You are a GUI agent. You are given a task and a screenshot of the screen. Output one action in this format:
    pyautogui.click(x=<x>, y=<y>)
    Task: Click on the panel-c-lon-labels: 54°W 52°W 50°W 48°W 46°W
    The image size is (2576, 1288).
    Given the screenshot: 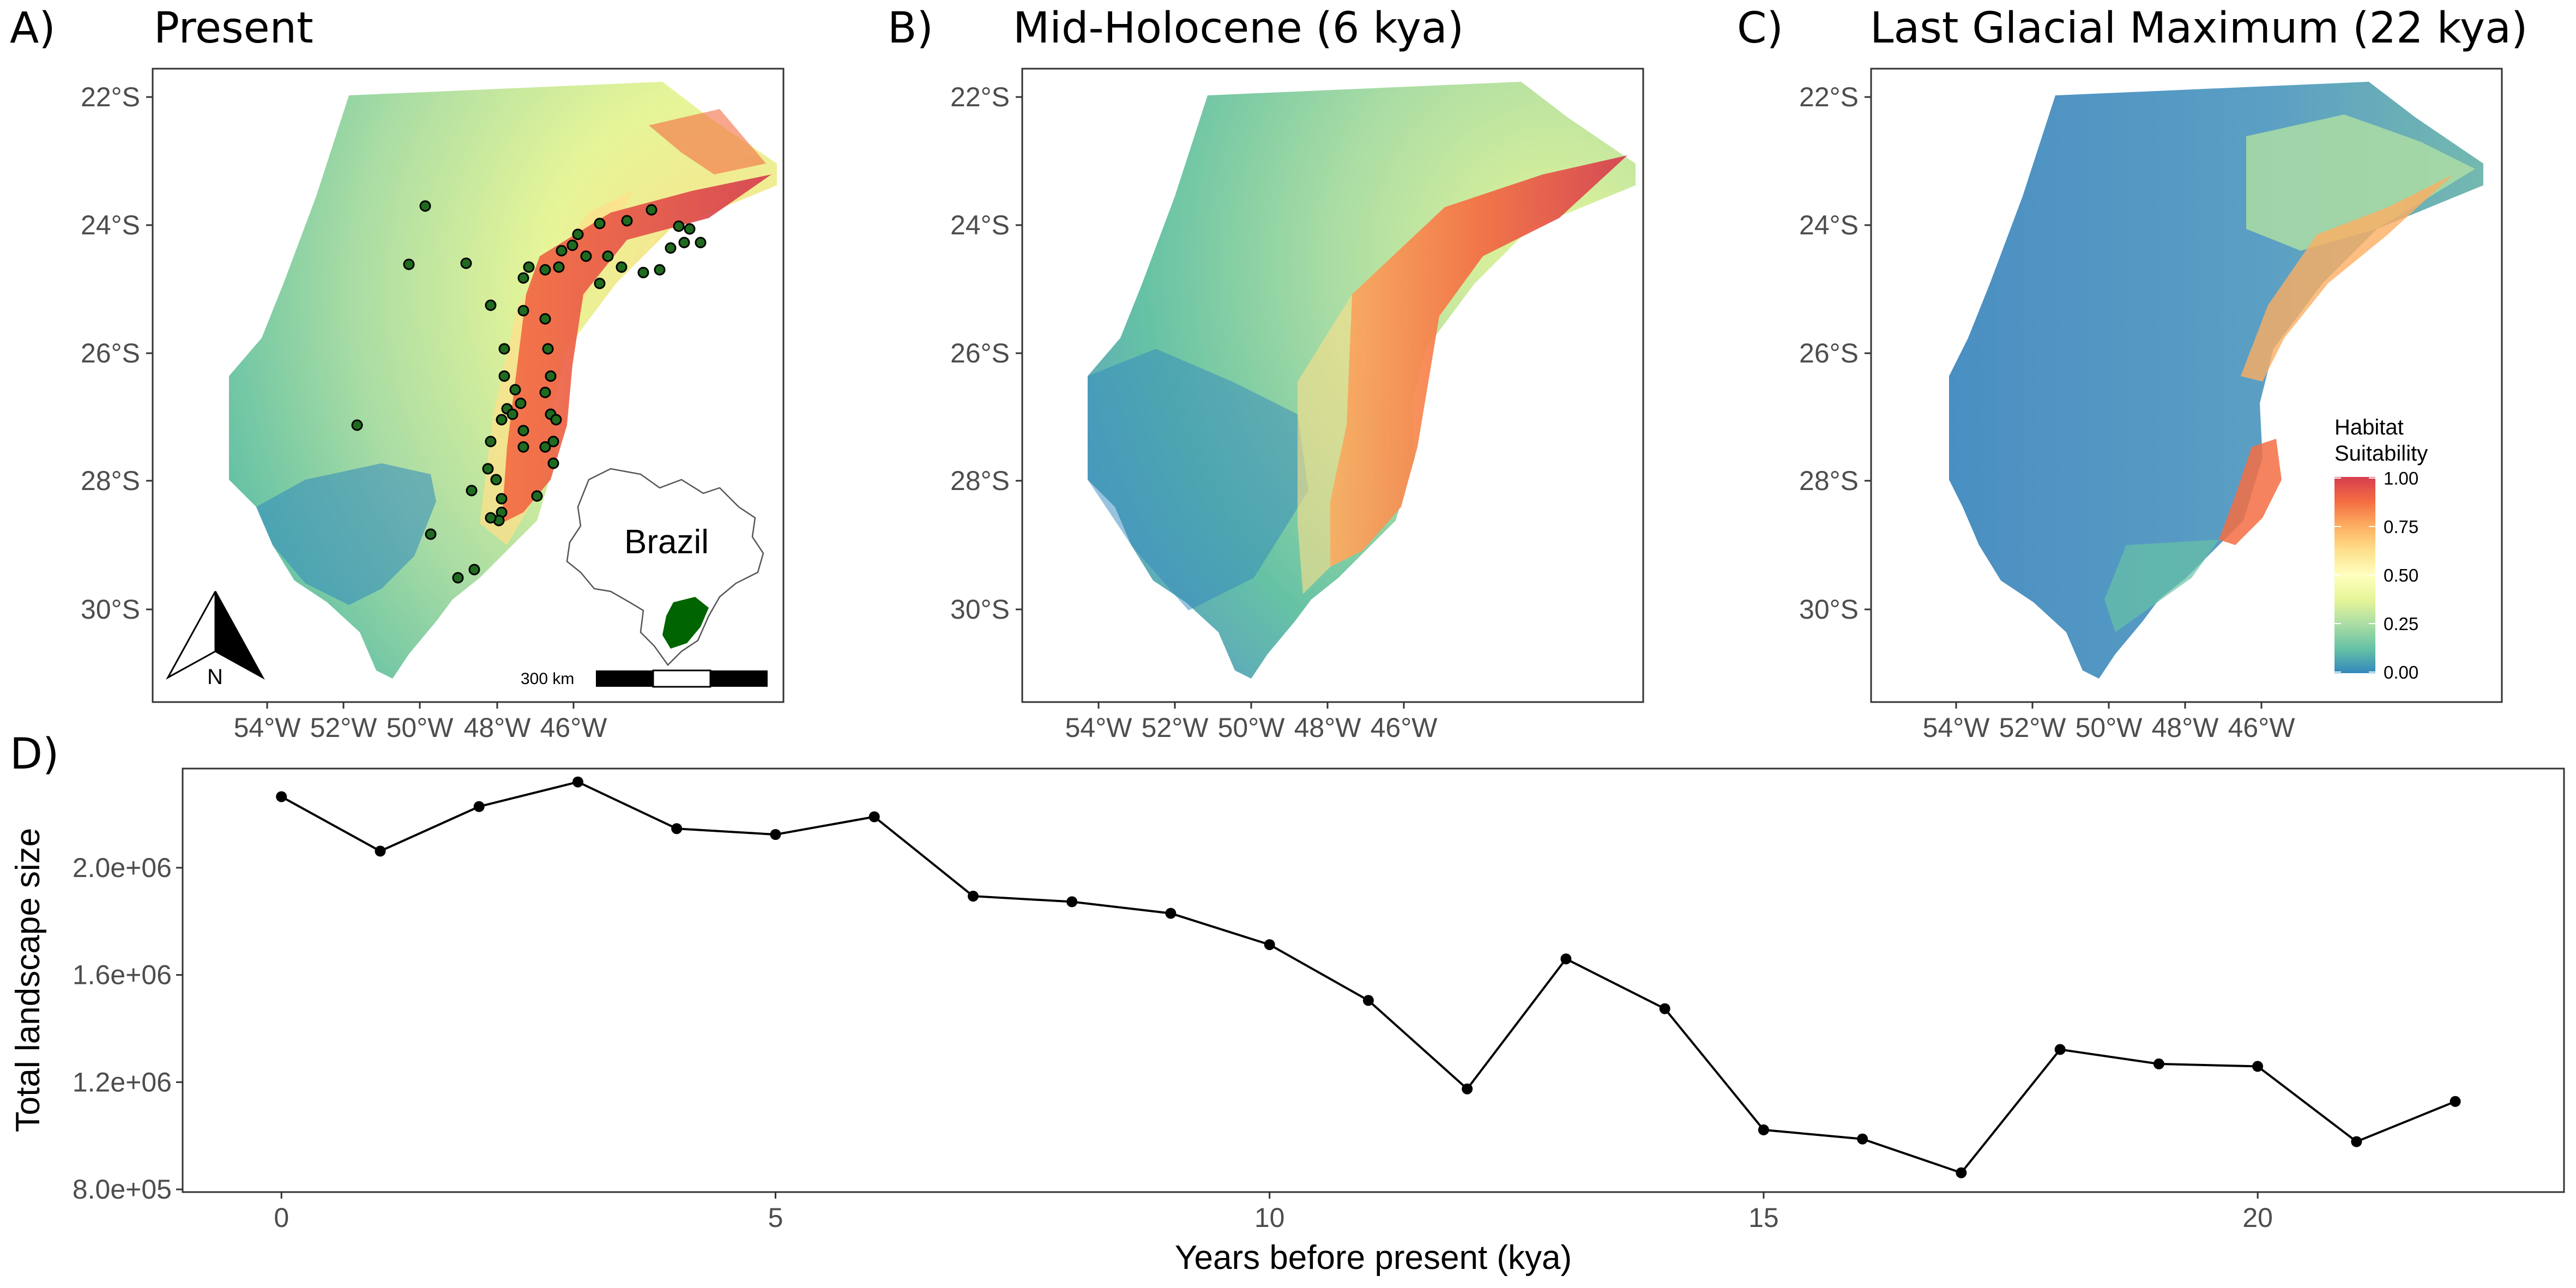 What is the action you would take?
    pyautogui.click(x=2109, y=722)
    